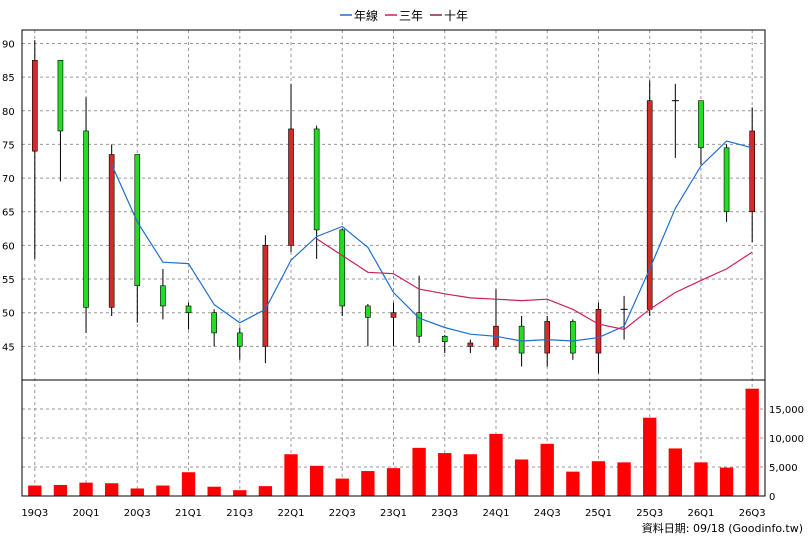 The image size is (808, 540). I want to click on price-tick-label: 90, so click(8, 44).